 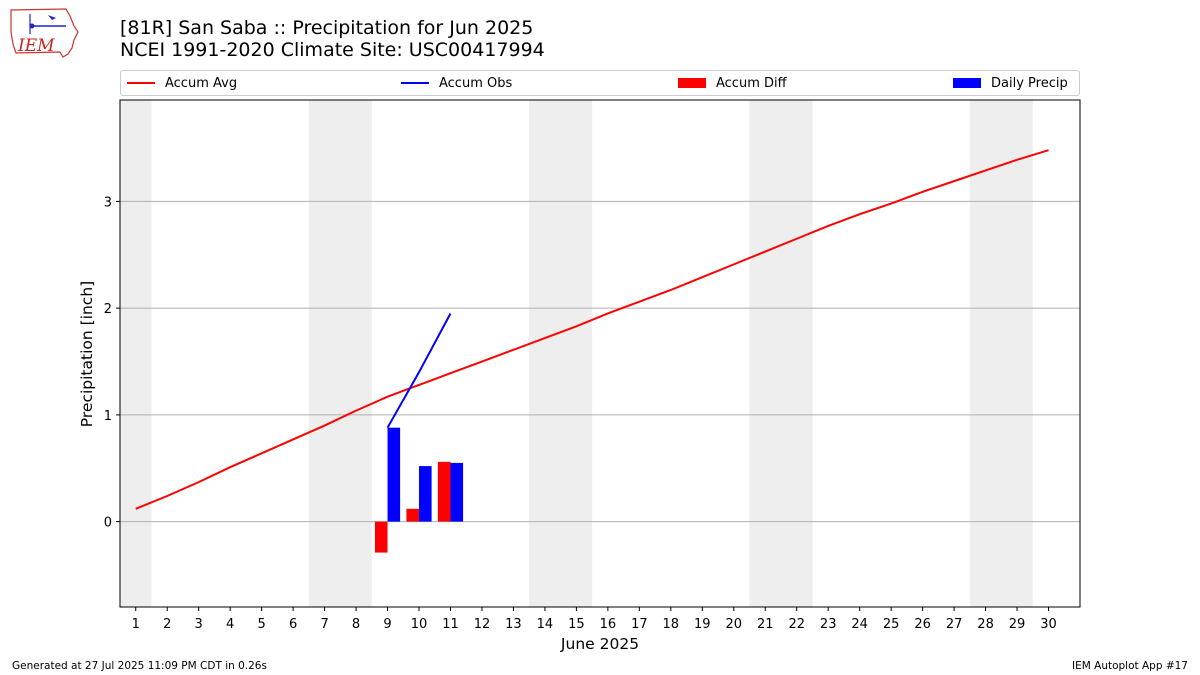 I want to click on x-axis-label: June 2025, so click(x=599, y=644).